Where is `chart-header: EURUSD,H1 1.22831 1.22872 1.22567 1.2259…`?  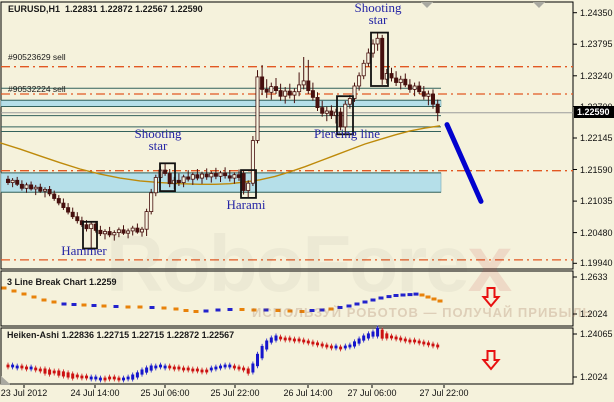
chart-header: EURUSD,H1 1.22831 1.22872 1.22567 1.2259… is located at coordinates (105, 9).